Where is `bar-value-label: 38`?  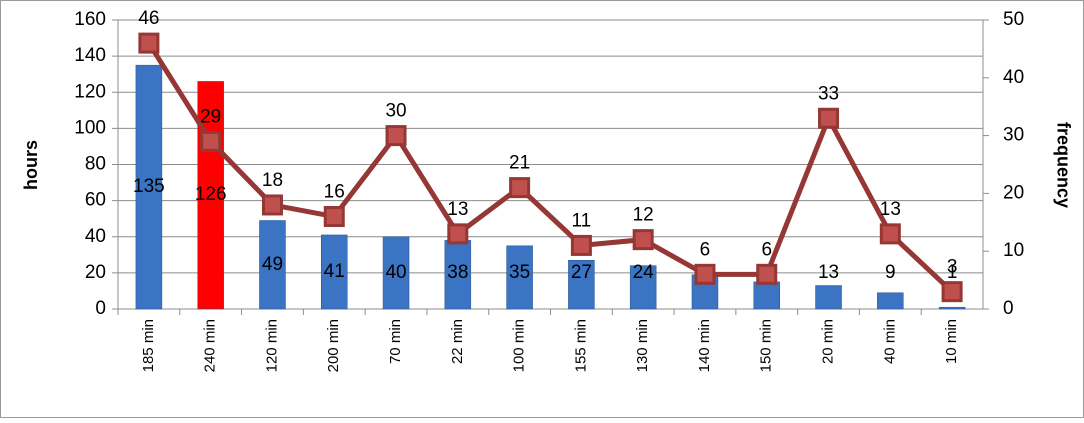
bar-value-label: 38 is located at coordinates (457, 272).